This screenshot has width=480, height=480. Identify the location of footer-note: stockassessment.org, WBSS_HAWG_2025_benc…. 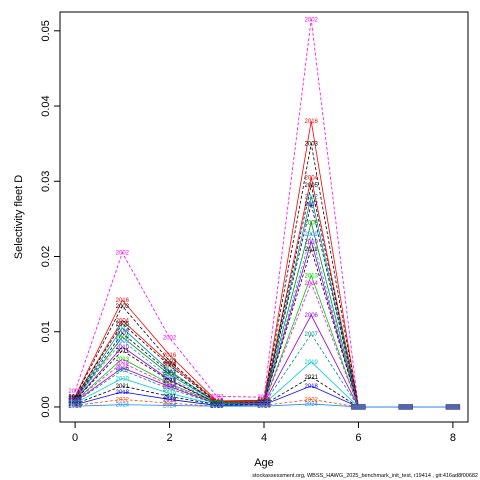
(365, 476).